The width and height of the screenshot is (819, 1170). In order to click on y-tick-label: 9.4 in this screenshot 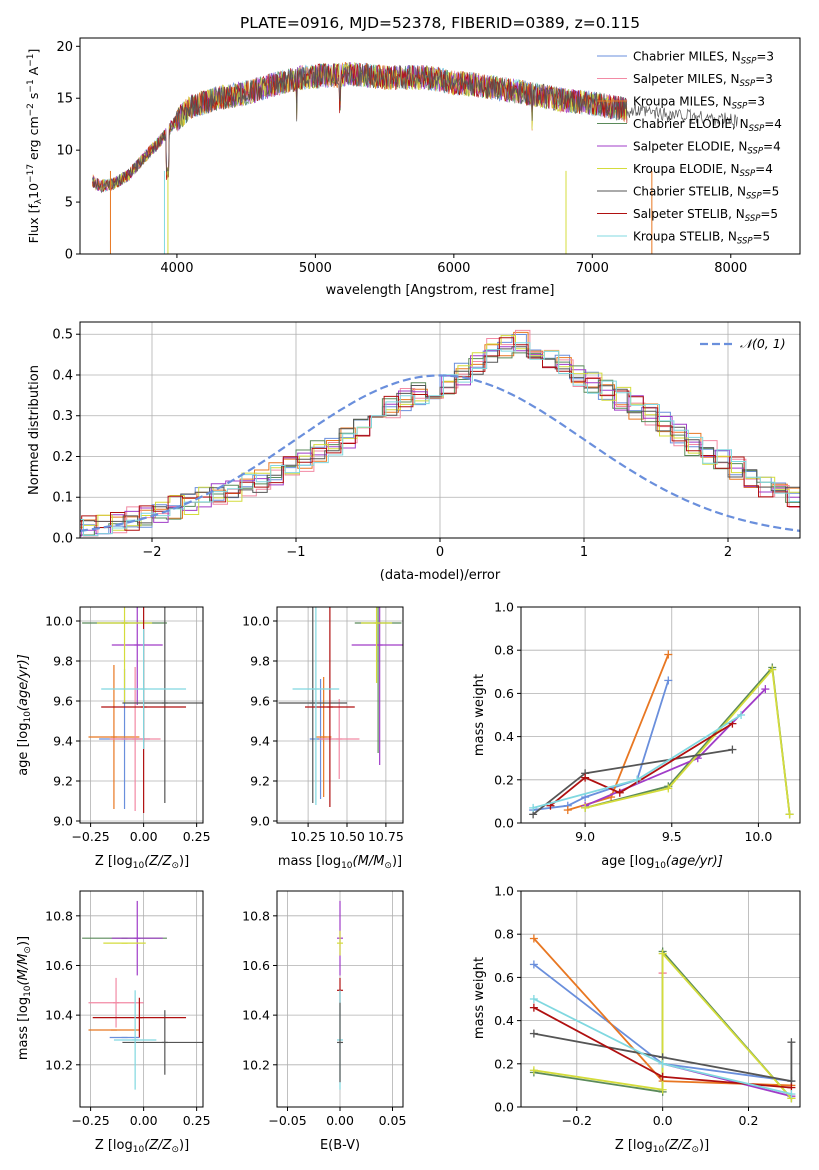, I will do `click(63, 741)`.